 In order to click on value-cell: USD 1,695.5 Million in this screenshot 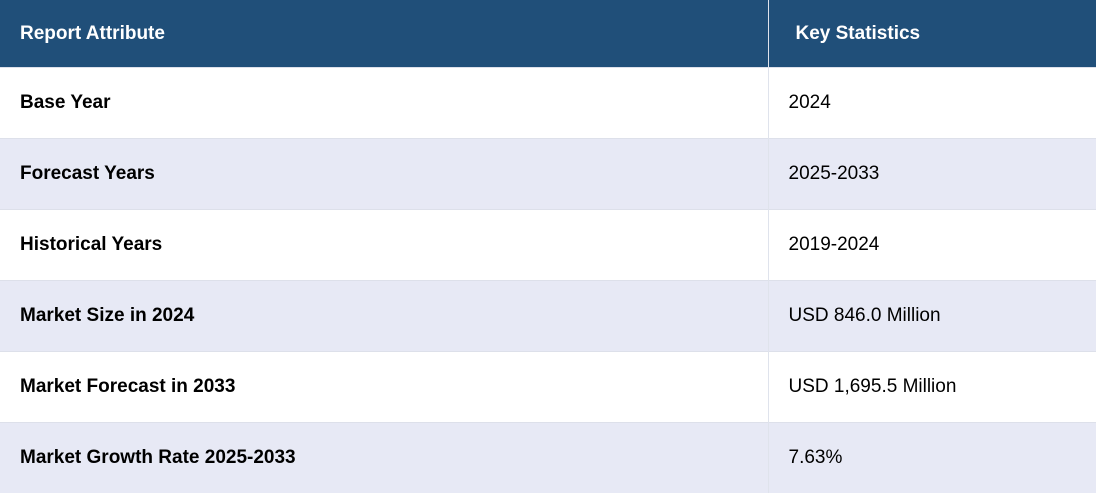, I will do `click(932, 387)`.